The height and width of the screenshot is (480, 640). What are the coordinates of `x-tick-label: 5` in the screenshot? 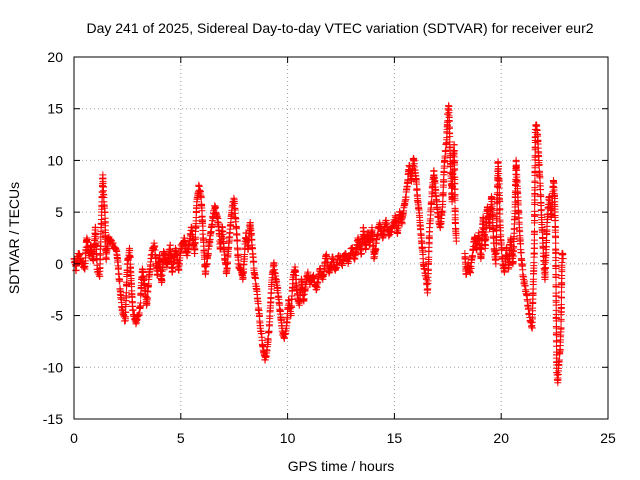 It's located at (181, 438).